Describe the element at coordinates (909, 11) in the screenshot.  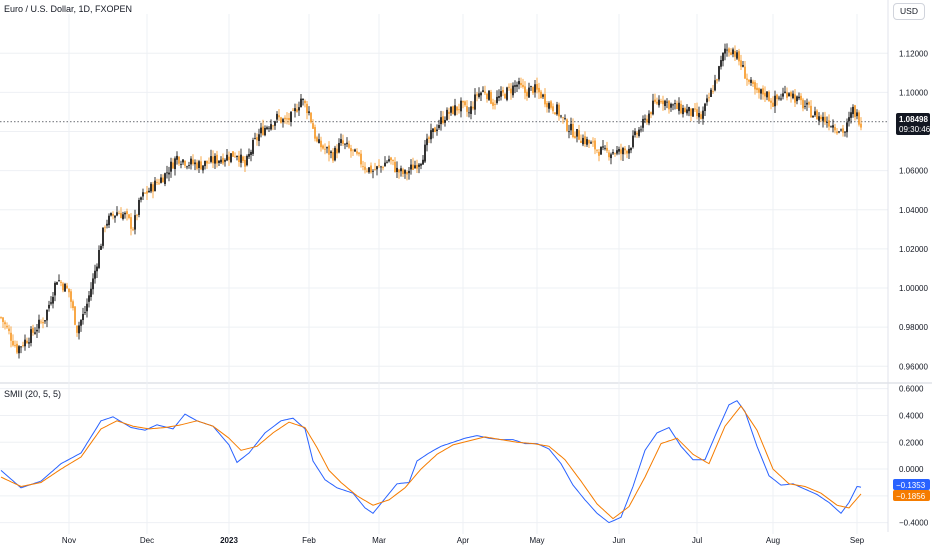
I see `currency-button: USD` at that location.